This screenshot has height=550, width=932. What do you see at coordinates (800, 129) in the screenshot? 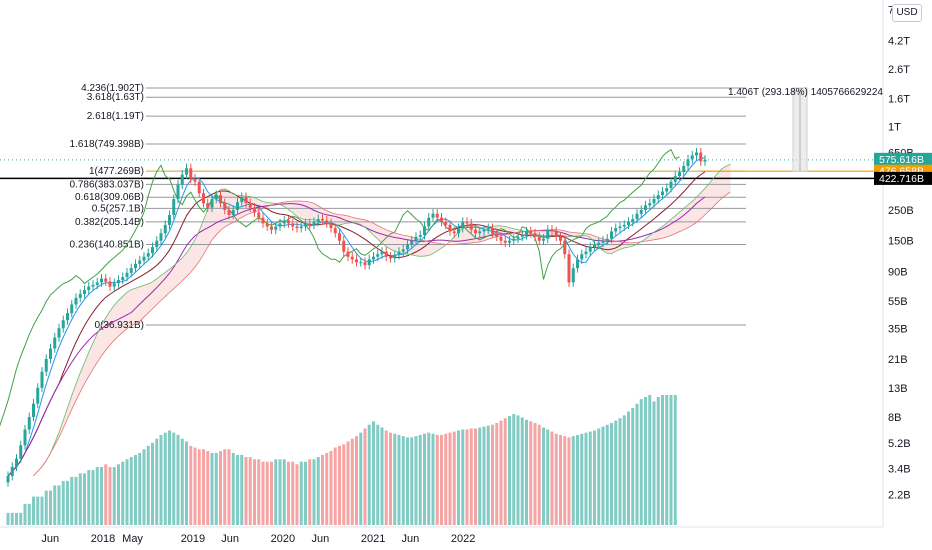
I see `projection-box` at bounding box center [800, 129].